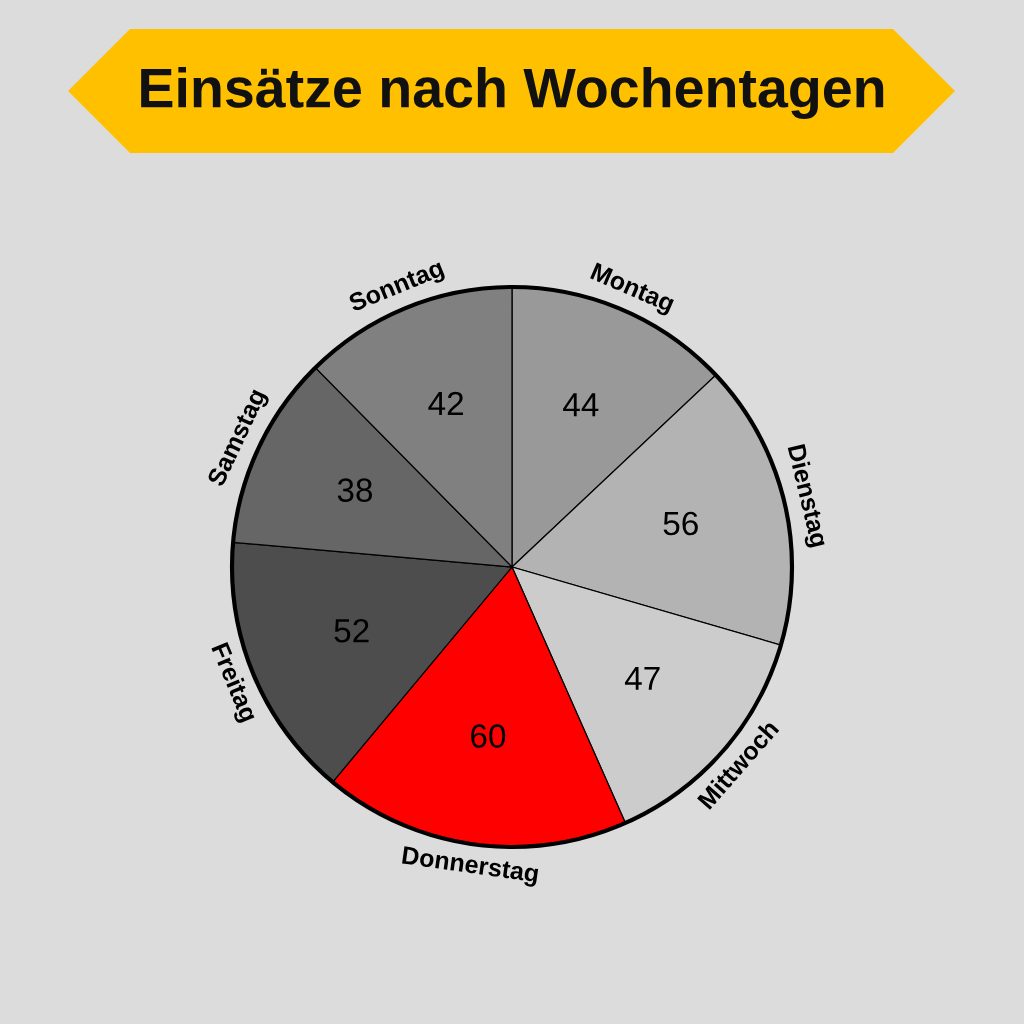  I want to click on data-label: 47, so click(642, 678).